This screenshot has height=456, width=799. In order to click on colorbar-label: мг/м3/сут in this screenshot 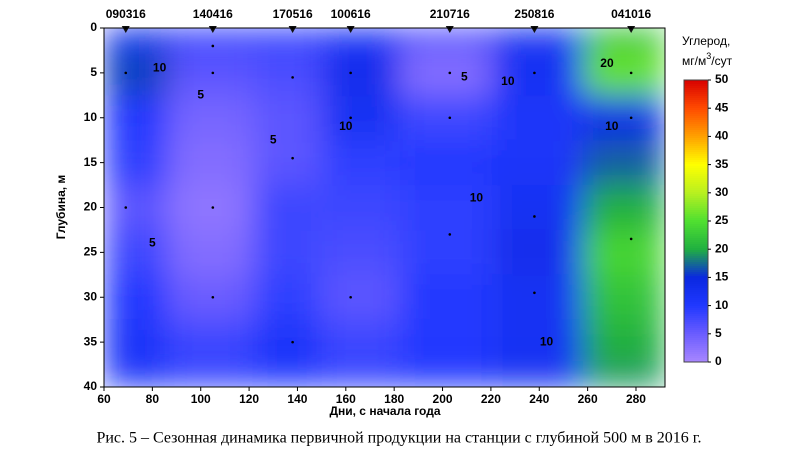, I will do `click(707, 59)`.